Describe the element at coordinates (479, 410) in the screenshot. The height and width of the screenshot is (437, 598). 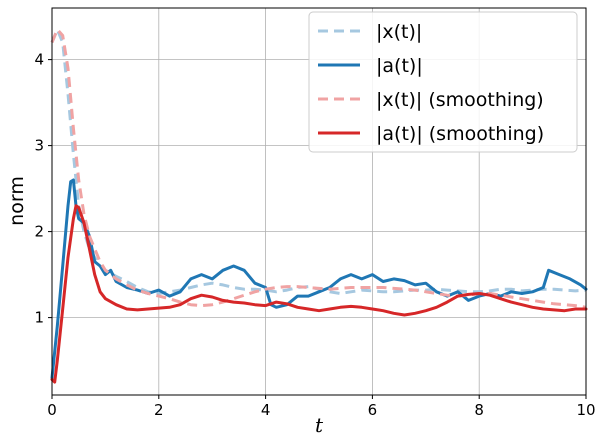
I see `x-tick-label: 8` at that location.